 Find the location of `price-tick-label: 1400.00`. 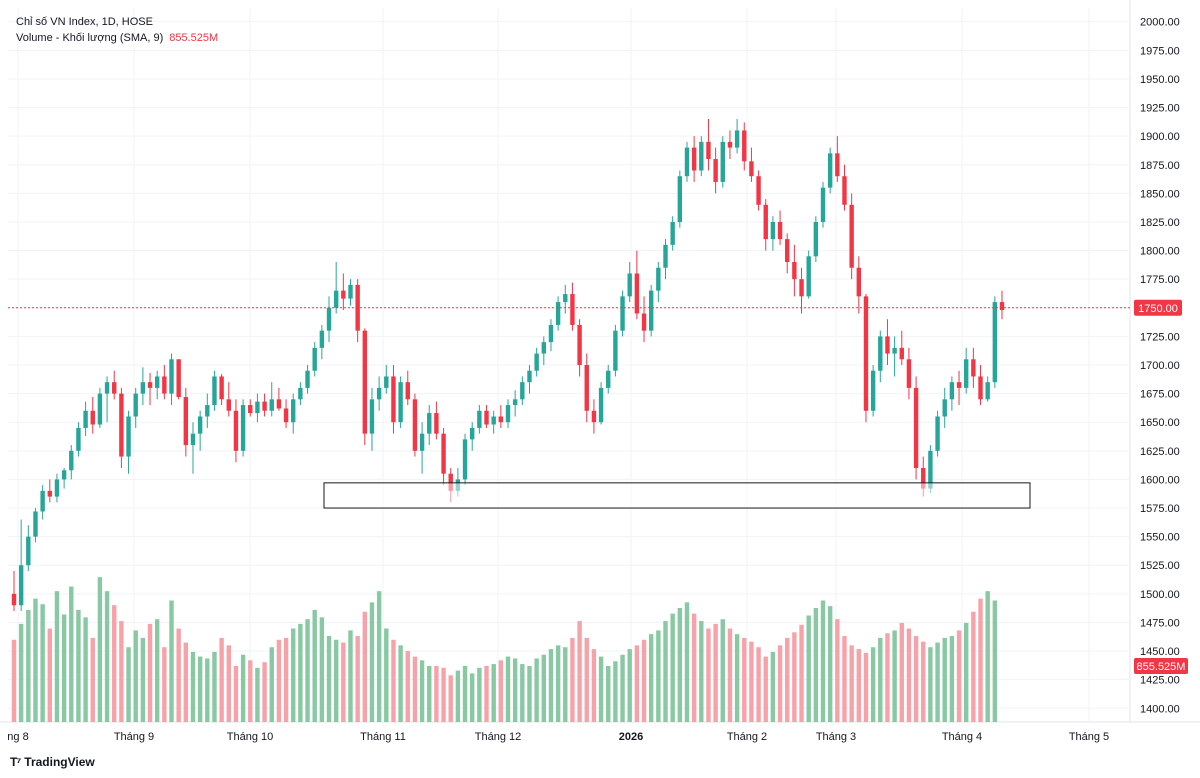

price-tick-label: 1400.00 is located at coordinates (1160, 709).